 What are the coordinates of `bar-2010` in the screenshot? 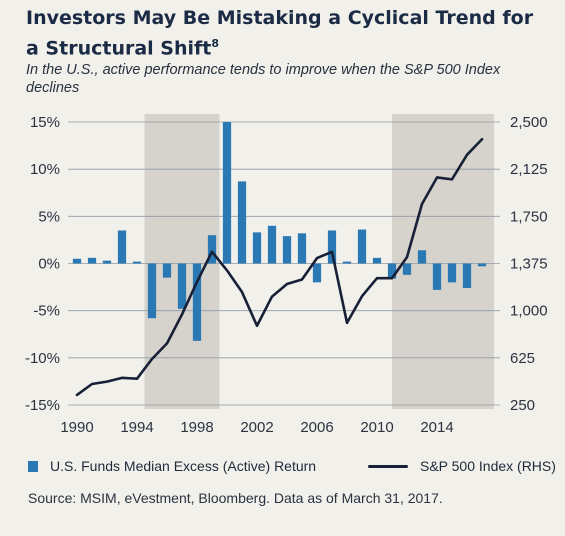 It's located at (377, 260).